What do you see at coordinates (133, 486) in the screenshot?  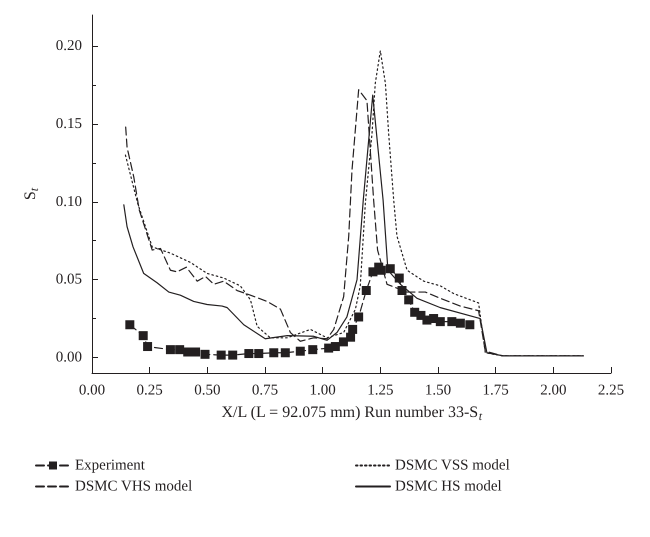 I see `legend-label: DSMC VHS model` at bounding box center [133, 486].